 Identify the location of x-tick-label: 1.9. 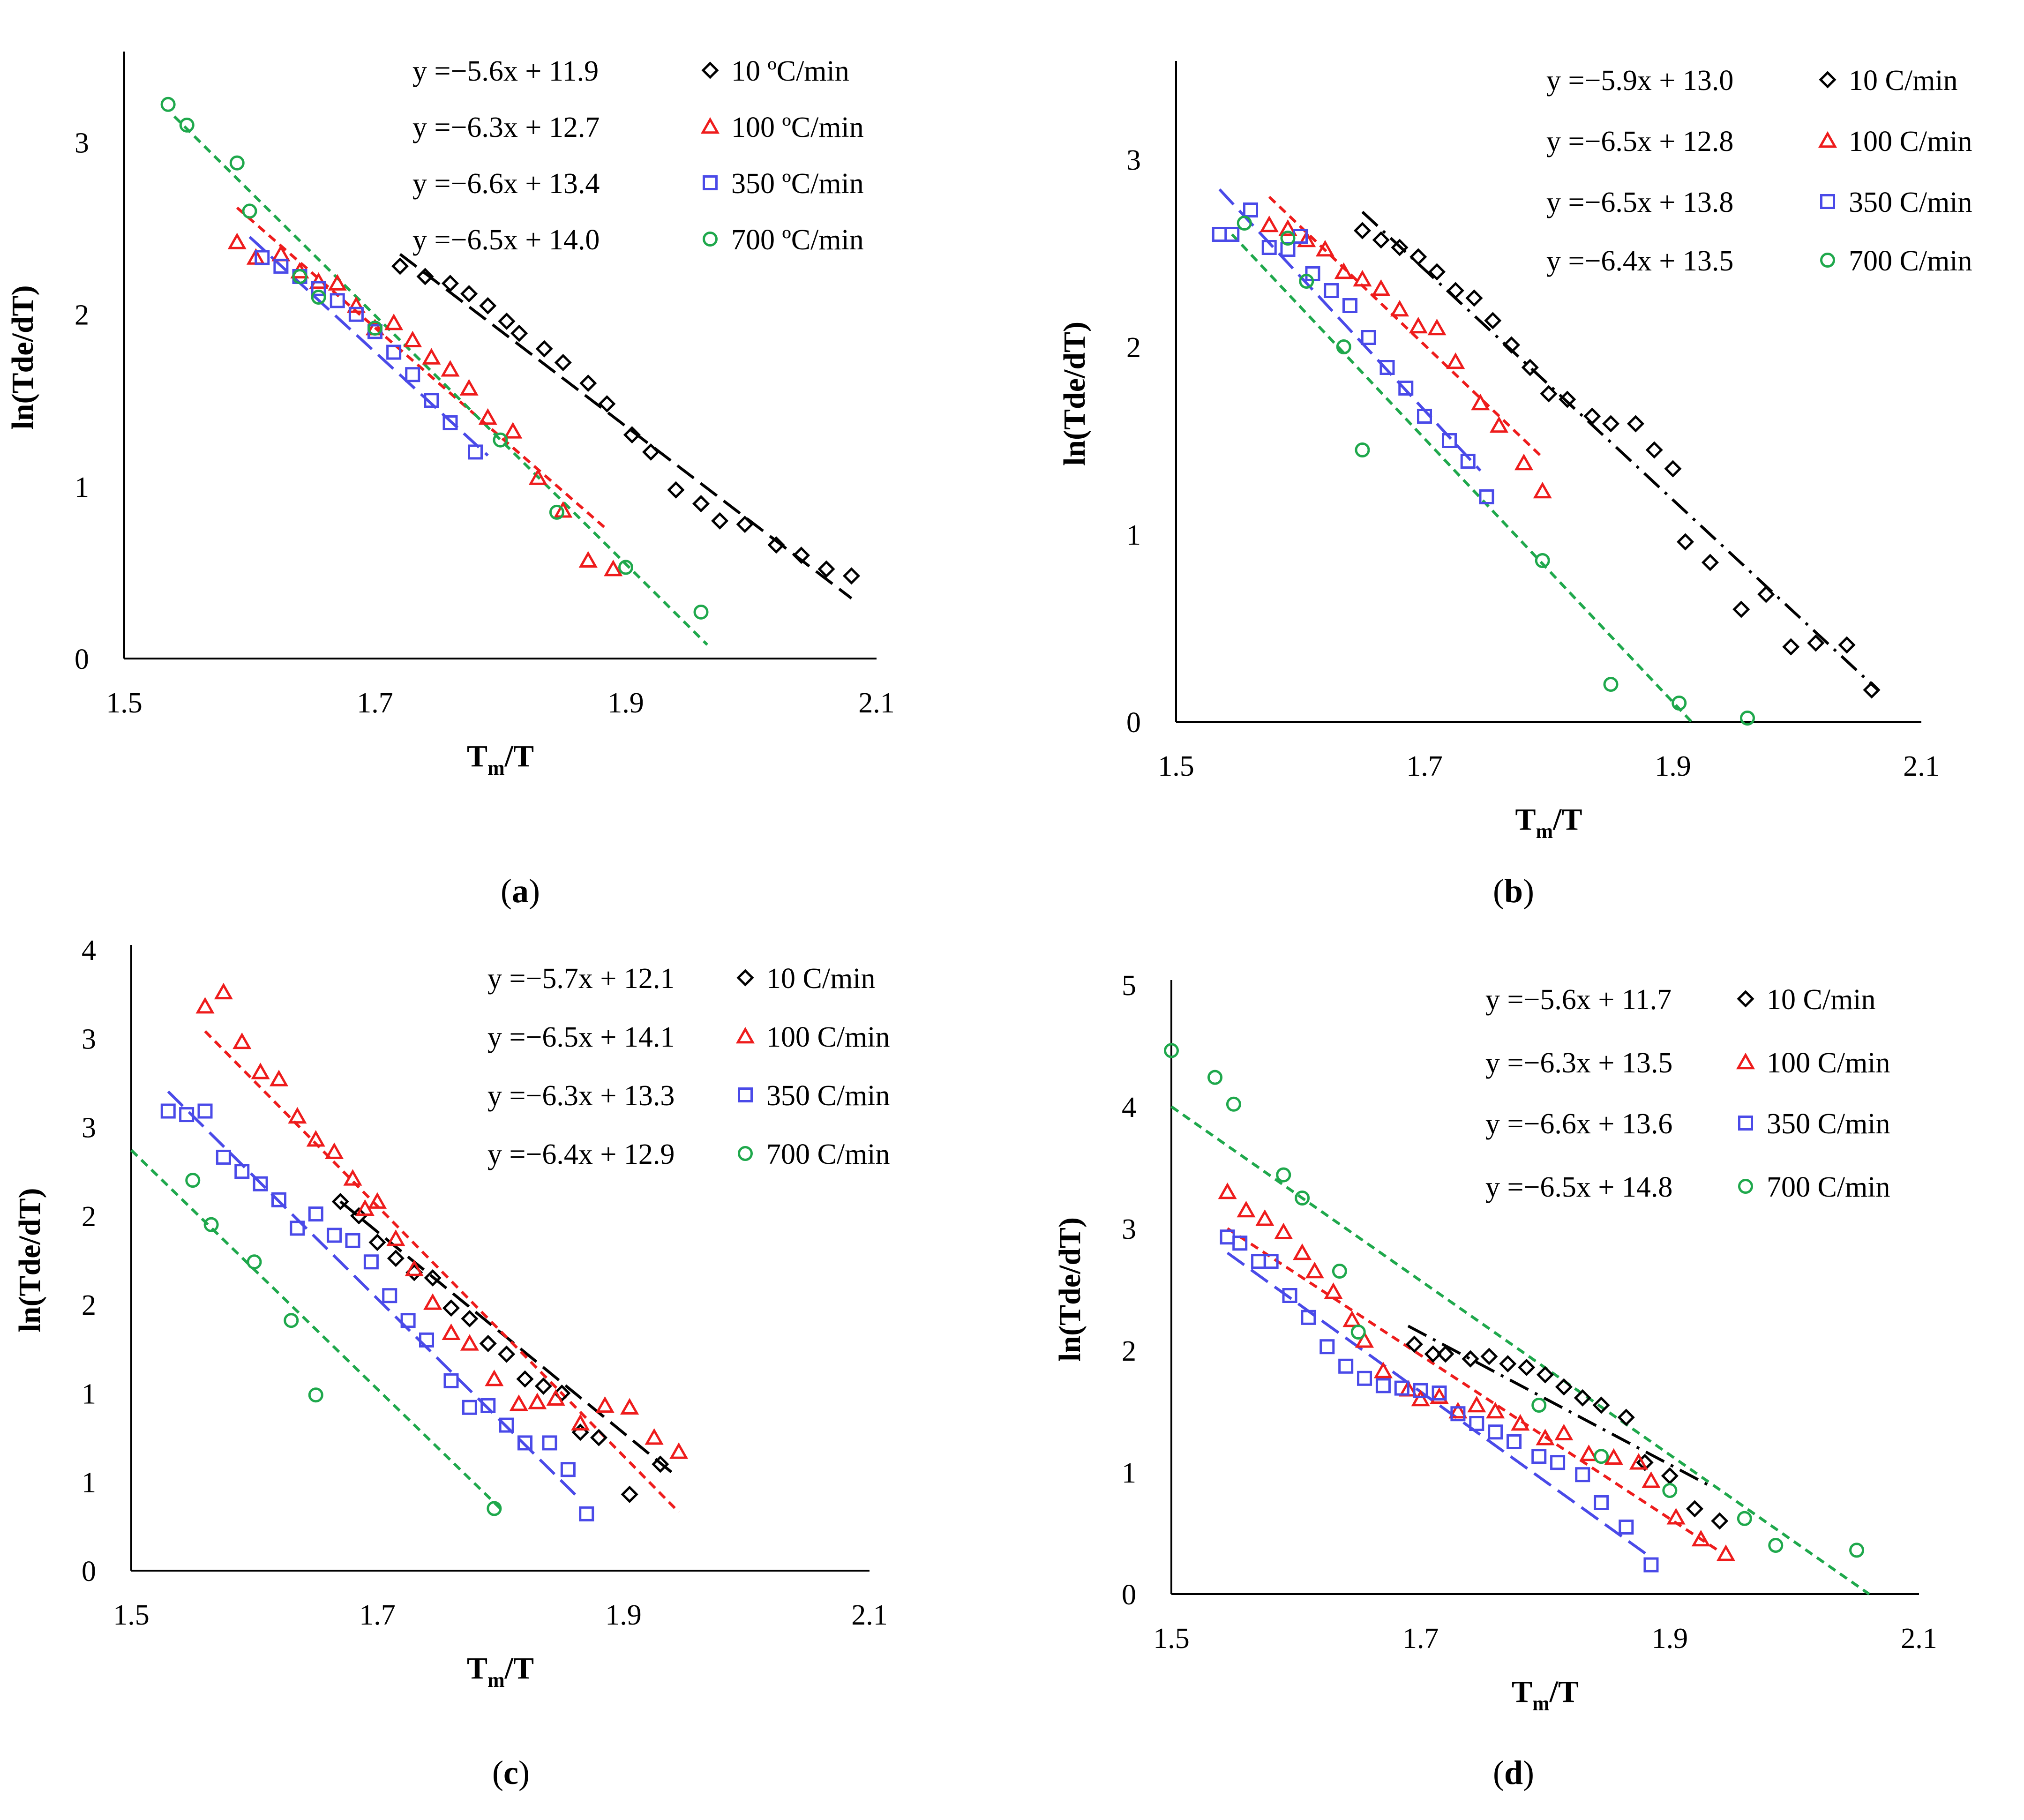
(1670, 1639).